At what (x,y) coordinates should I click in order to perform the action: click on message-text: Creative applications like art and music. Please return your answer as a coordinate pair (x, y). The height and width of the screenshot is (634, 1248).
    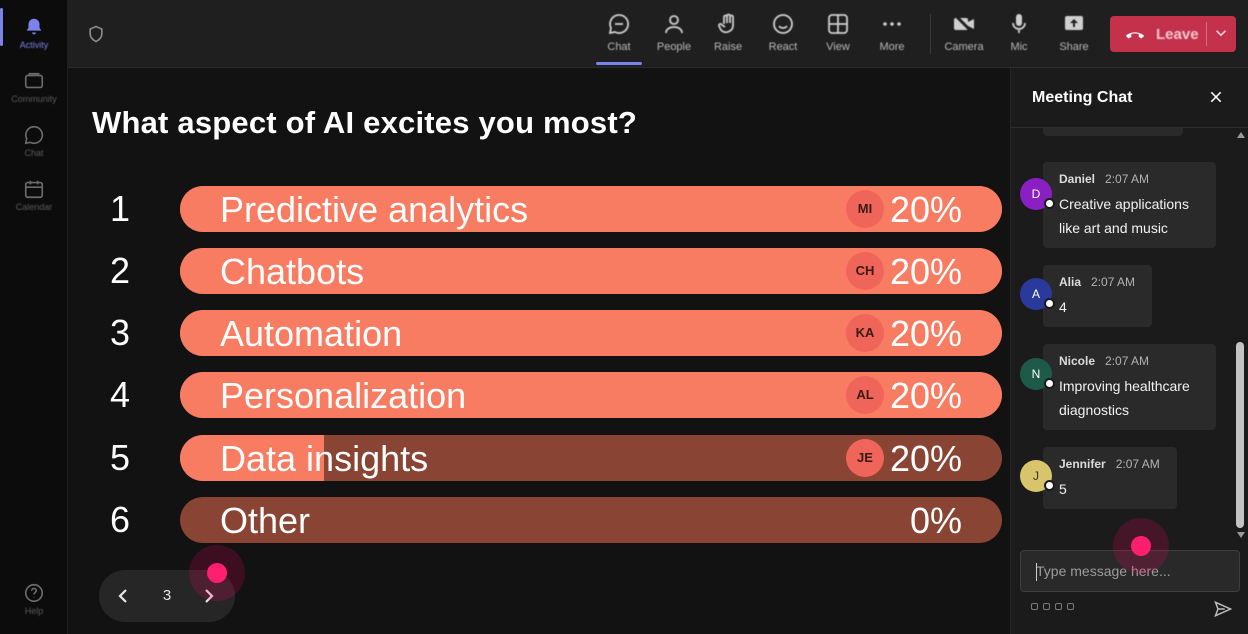
    Looking at the image, I should click on (1124, 216).